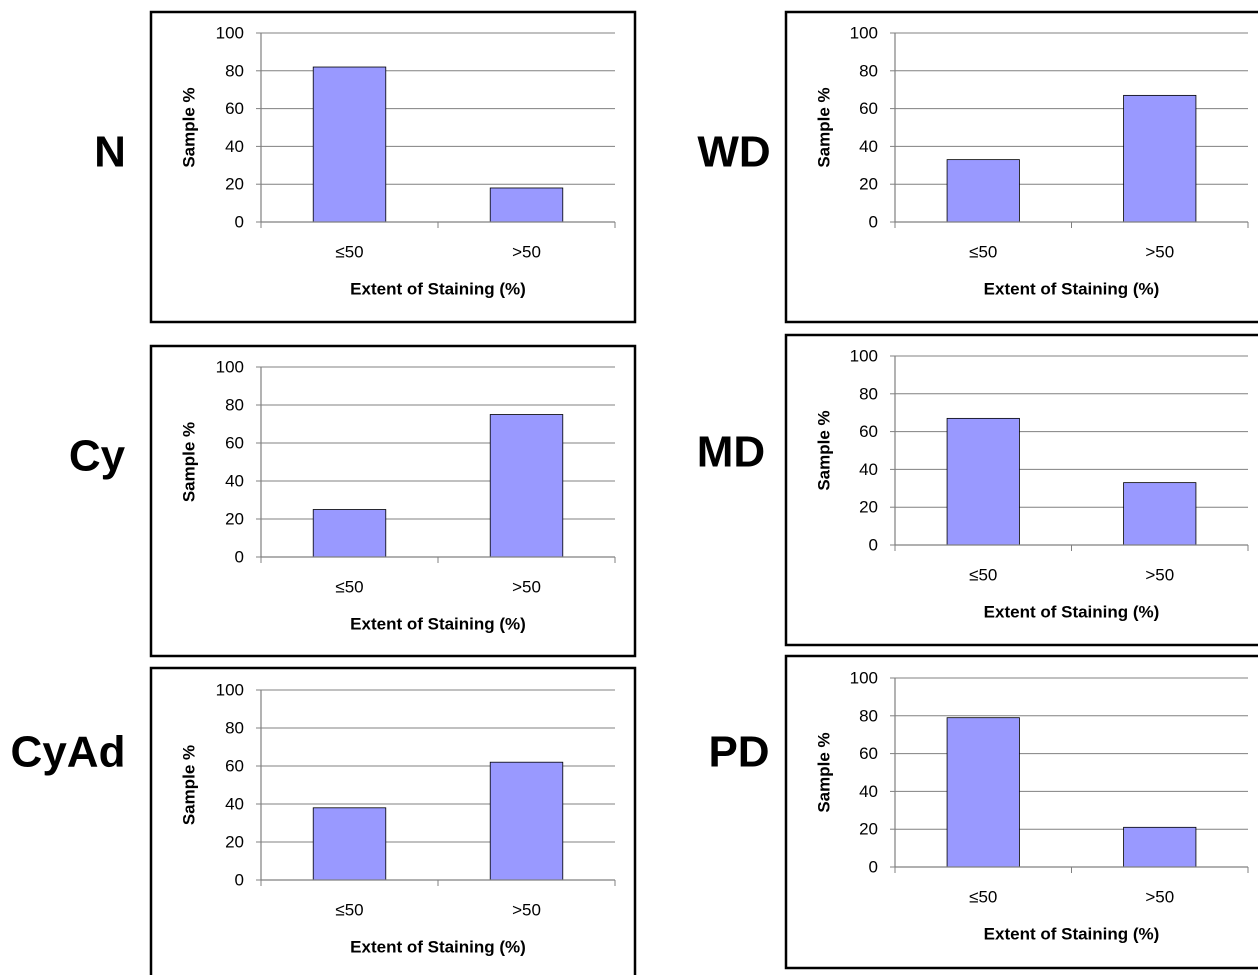  Describe the element at coordinates (733, 152) in the screenshot. I see `panel-label: WD` at that location.